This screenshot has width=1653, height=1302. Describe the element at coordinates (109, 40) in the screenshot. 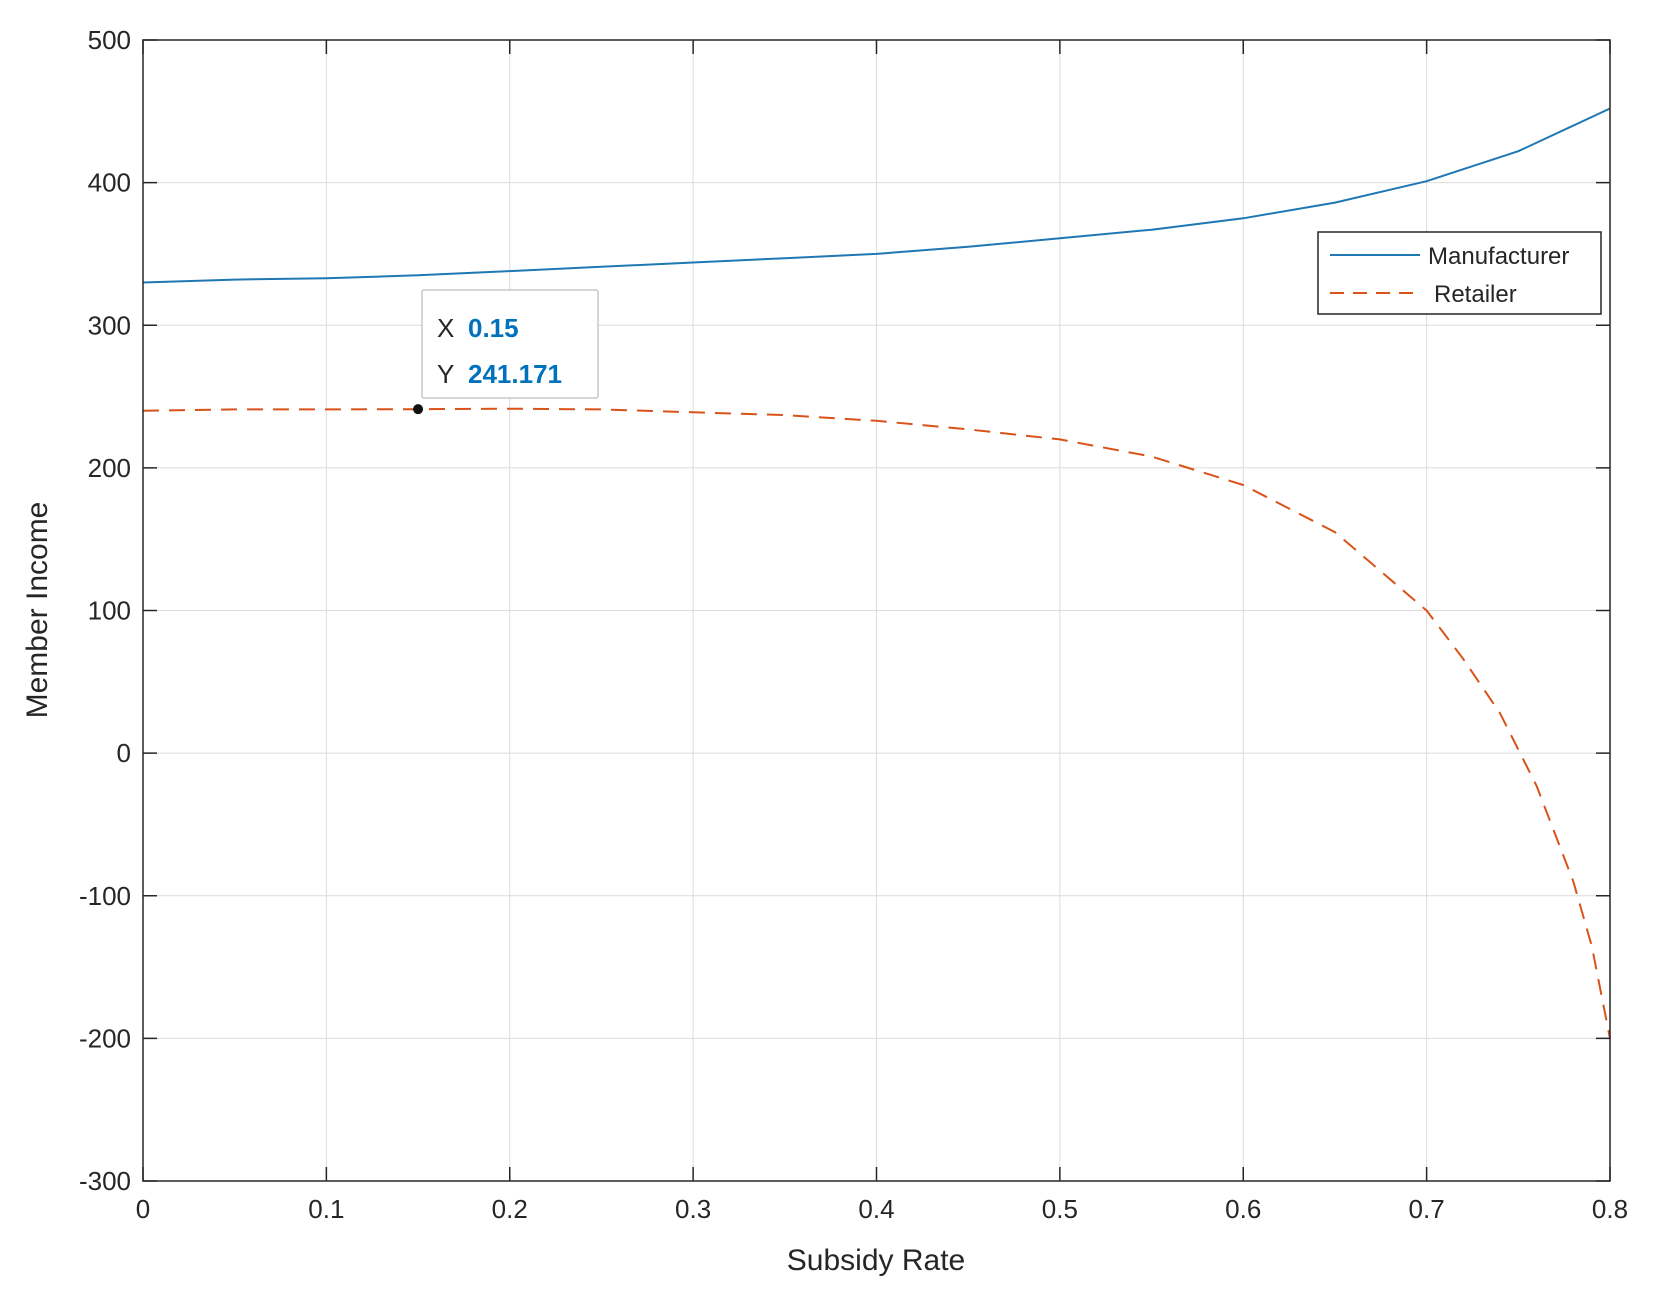

I see `y-tick-label: 500` at that location.